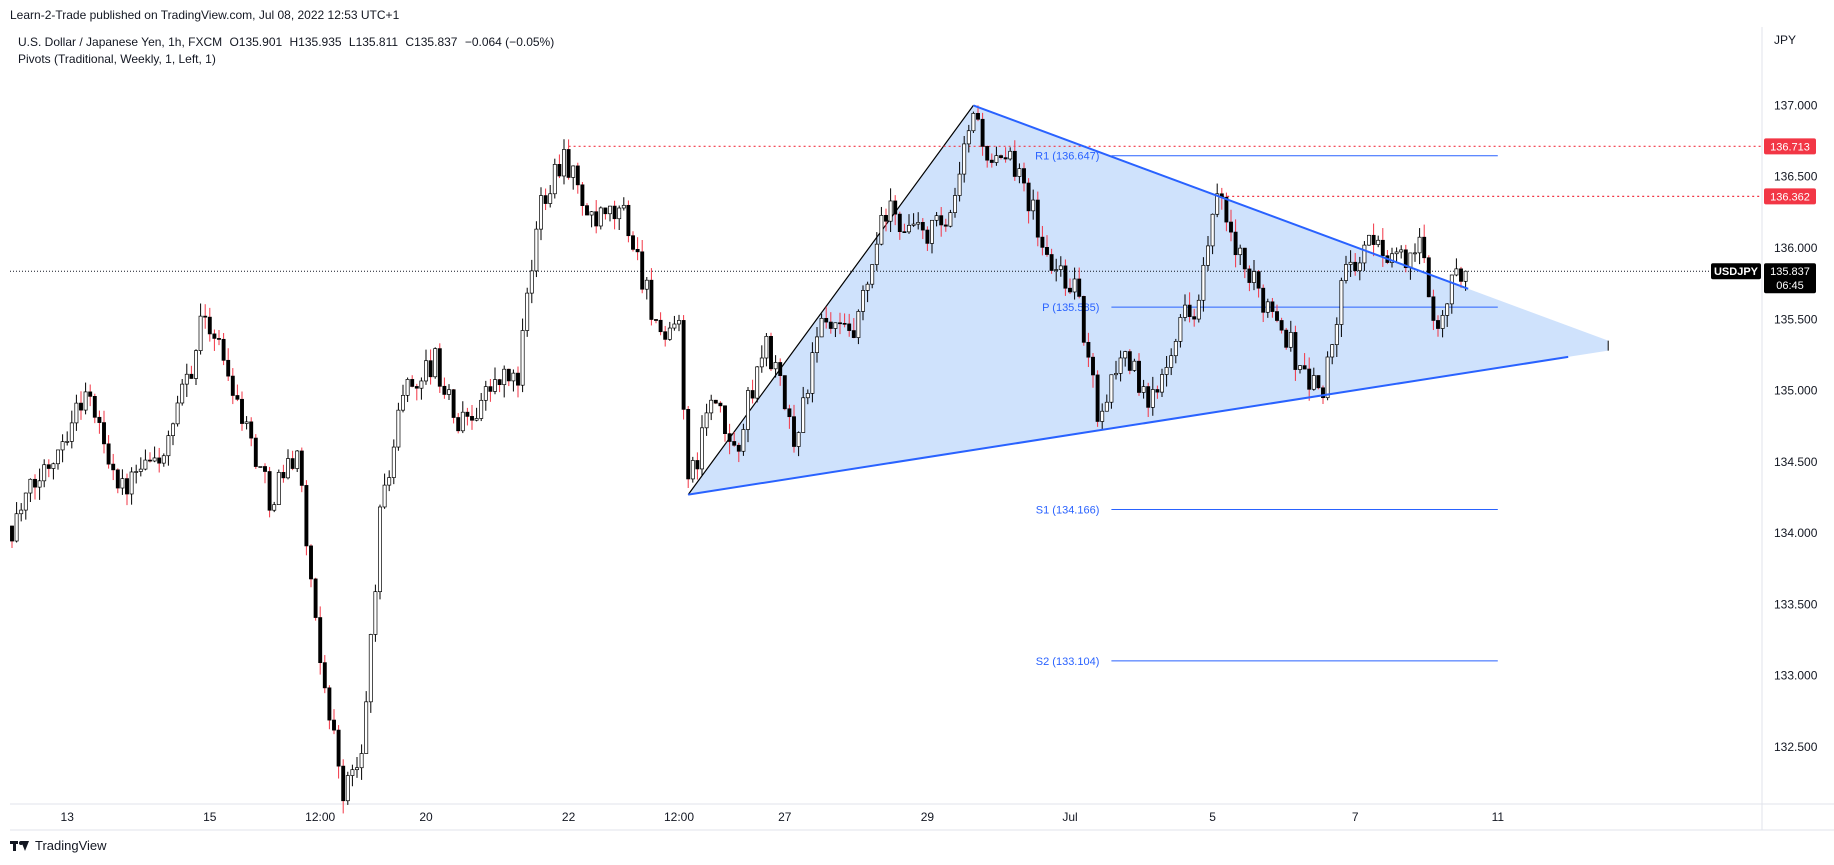 The height and width of the screenshot is (865, 1834). I want to click on resistance-price-label: 136.362, so click(1790, 197).